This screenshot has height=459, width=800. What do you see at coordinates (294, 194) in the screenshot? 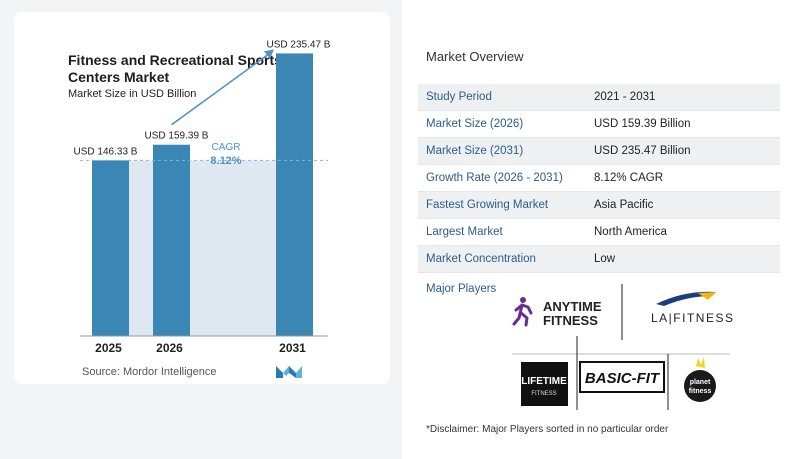
I see `bar-2031` at bounding box center [294, 194].